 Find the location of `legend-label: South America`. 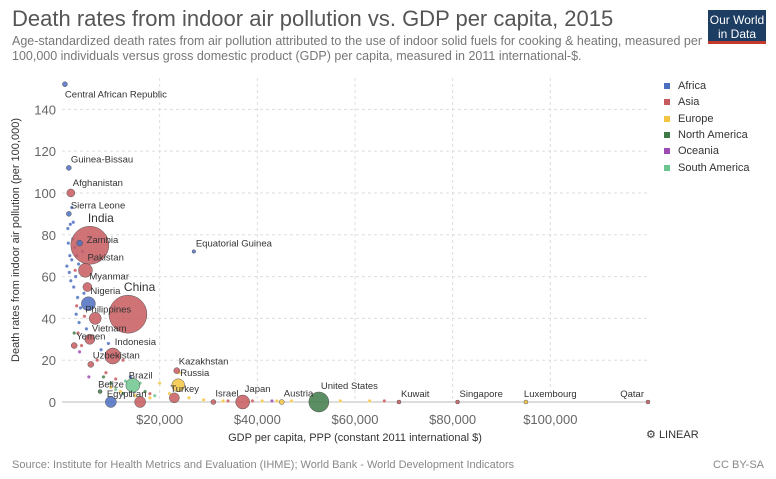

legend-label: South America is located at coordinates (714, 167).